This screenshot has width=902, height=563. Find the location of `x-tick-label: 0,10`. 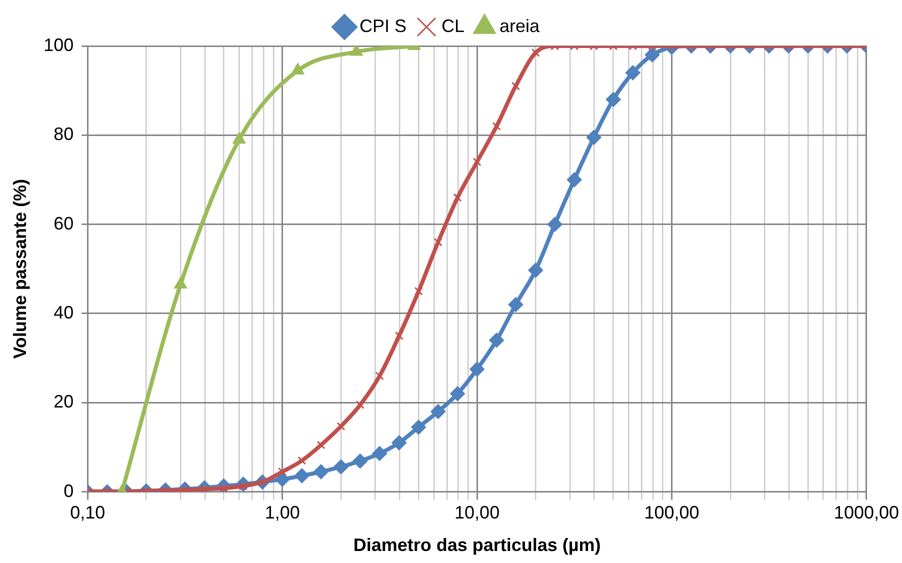

x-tick-label: 0,10 is located at coordinates (88, 512).